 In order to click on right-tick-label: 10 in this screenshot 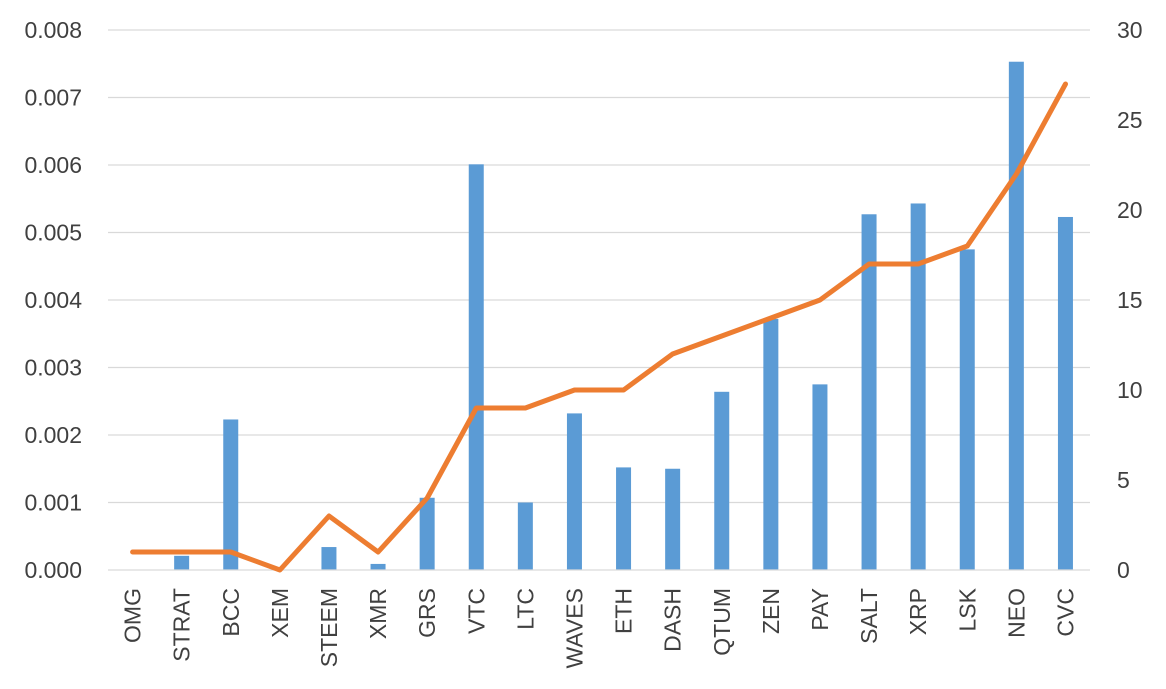, I will do `click(1130, 390)`.